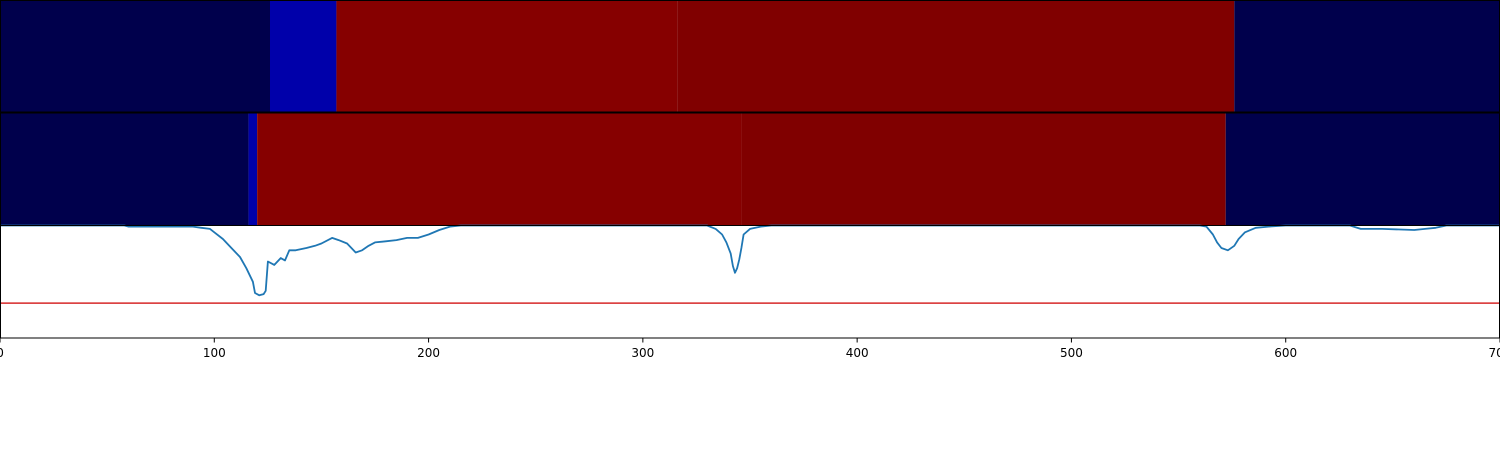 Image resolution: width=1500 pixels, height=450 pixels. I want to click on x-tick-label-0: 0, so click(2, 353).